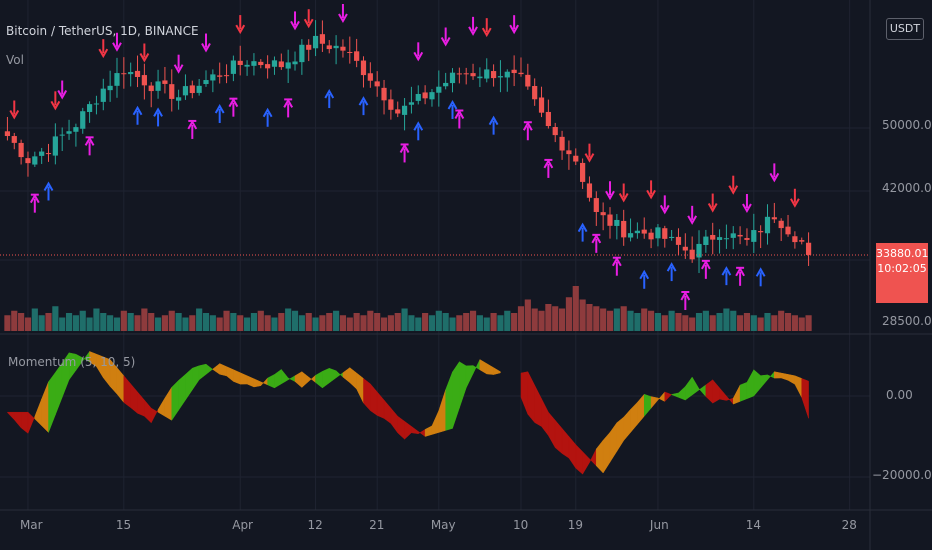  What do you see at coordinates (902, 475) in the screenshot?
I see `momentum-tick-neg20000: −20000.00` at bounding box center [902, 475].